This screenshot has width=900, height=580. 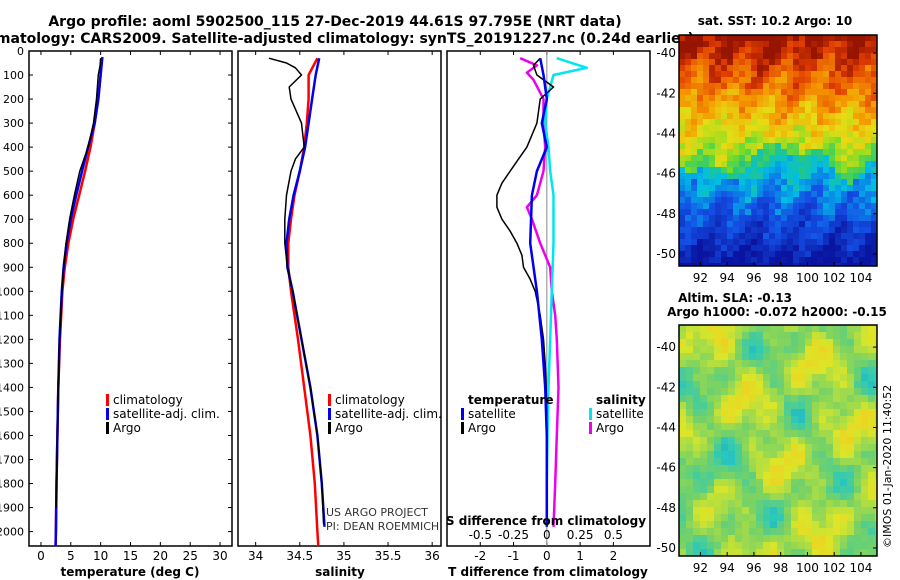 What do you see at coordinates (480, 556) in the screenshot?
I see `x-tick-label: -2` at bounding box center [480, 556].